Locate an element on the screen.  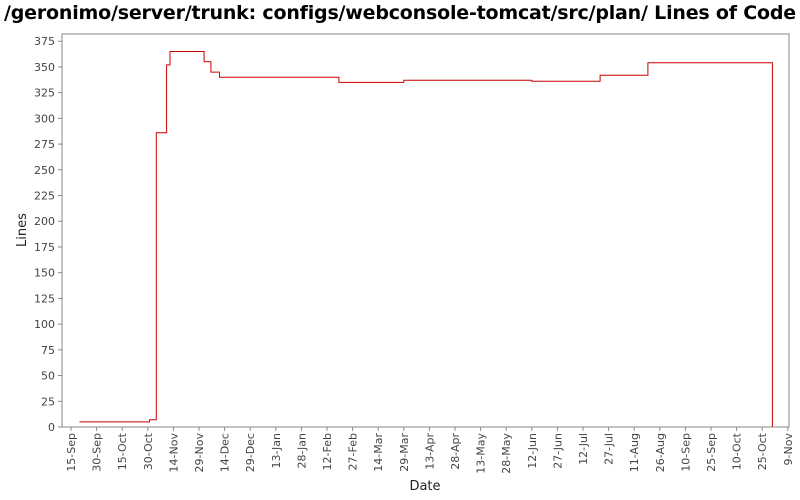
x-tick-label: 12-Jul is located at coordinates (583, 449).